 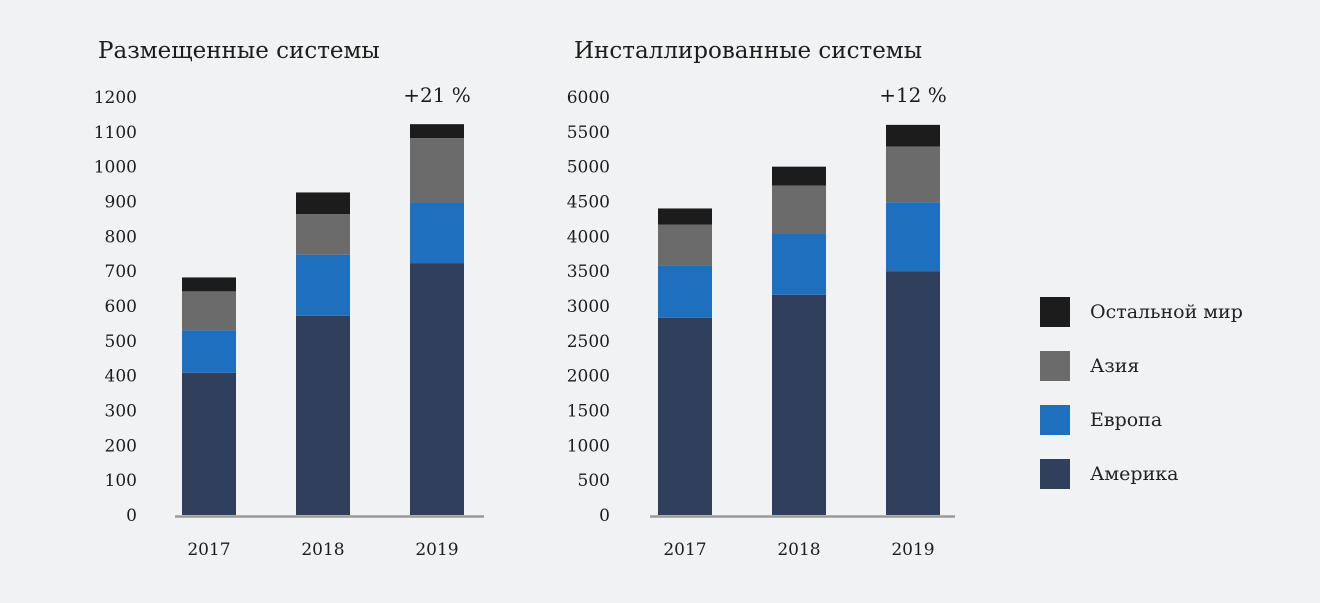 I want to click on y-tick-label: 700, so click(x=121, y=272).